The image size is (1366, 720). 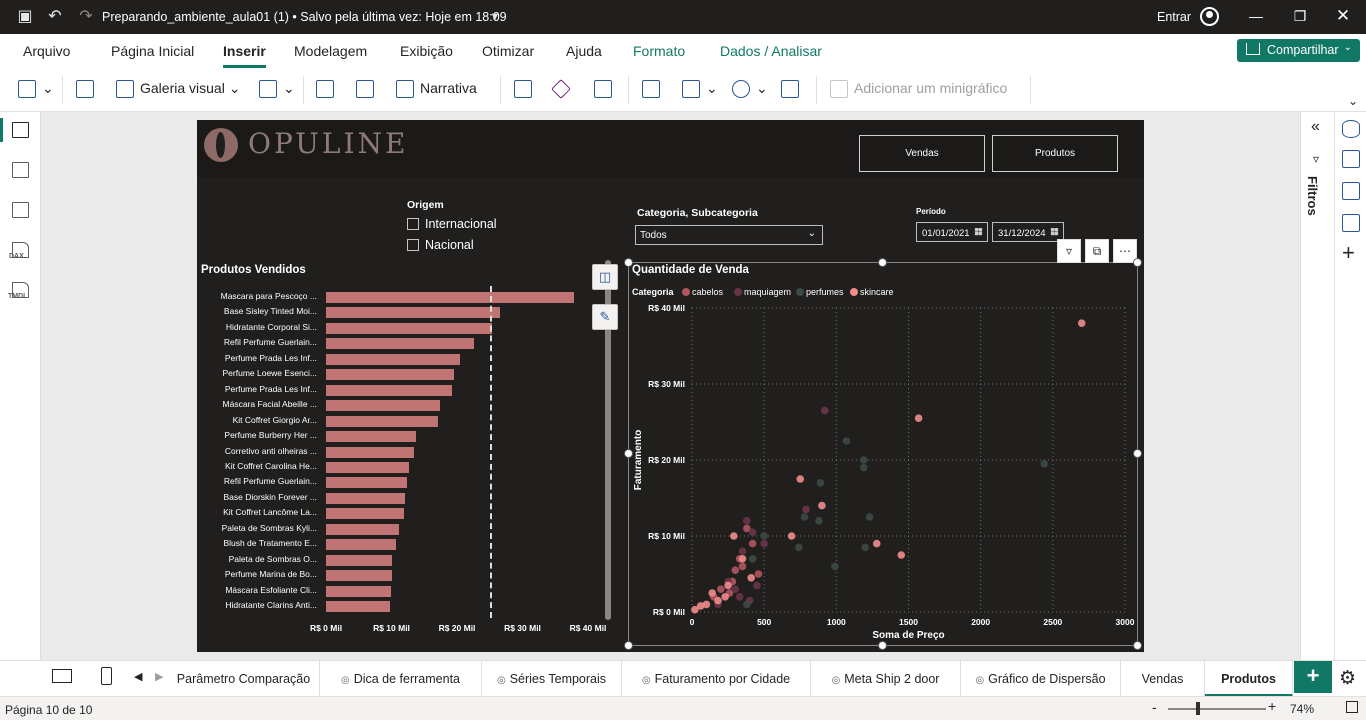 I want to click on model-view-icon, so click(x=20, y=210).